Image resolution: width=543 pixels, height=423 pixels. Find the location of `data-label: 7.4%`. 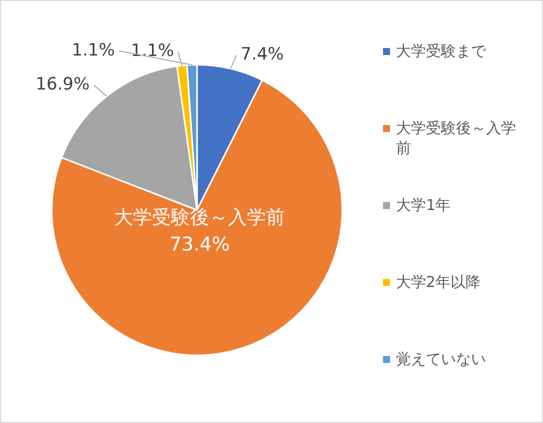

data-label: 7.4% is located at coordinates (262, 54).